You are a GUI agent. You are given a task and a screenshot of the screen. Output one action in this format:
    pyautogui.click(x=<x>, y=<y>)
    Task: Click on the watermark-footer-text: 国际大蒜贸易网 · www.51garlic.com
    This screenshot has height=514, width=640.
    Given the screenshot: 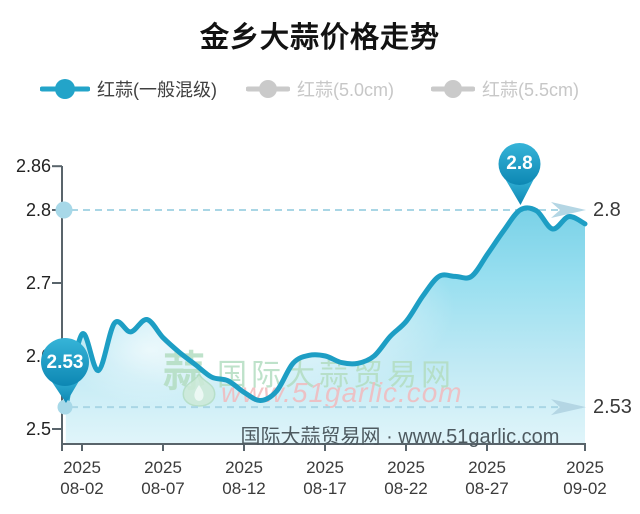 What is the action you would take?
    pyautogui.click(x=400, y=437)
    